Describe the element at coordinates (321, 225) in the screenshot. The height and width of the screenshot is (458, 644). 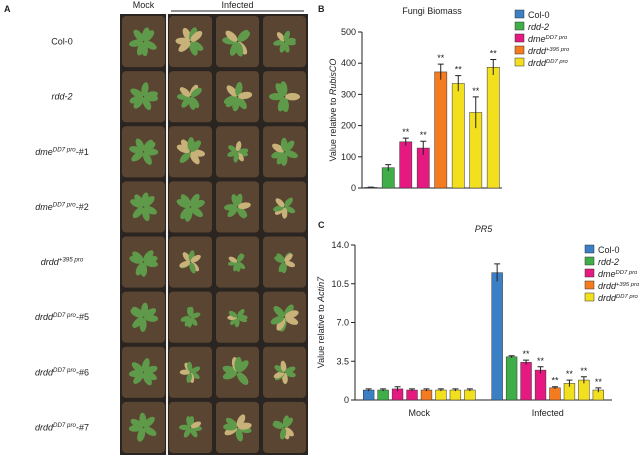
I see `panel-letter: C` at that location.